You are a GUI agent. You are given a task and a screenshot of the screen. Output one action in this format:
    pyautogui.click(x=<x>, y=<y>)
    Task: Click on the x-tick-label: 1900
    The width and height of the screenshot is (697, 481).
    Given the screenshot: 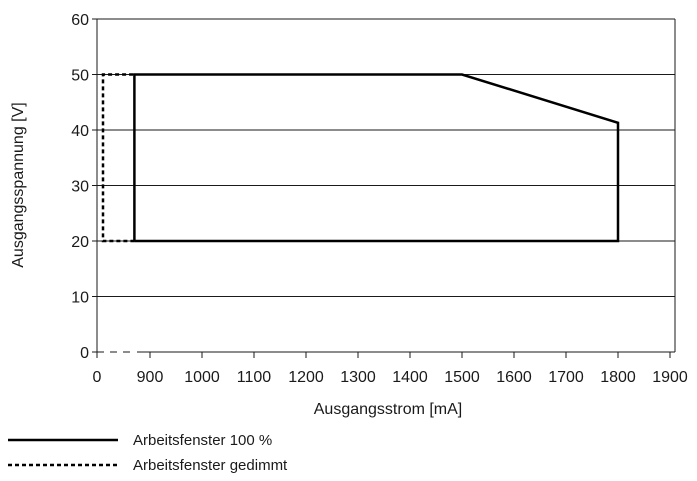 What is the action you would take?
    pyautogui.click(x=670, y=377)
    